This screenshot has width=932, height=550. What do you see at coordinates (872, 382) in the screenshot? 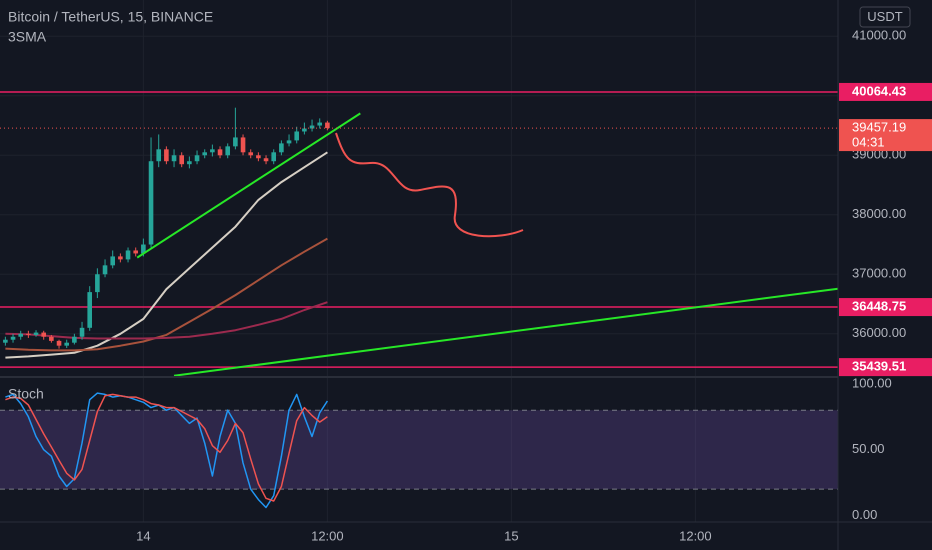
I see `y-tick-label: 100.00` at bounding box center [872, 382].